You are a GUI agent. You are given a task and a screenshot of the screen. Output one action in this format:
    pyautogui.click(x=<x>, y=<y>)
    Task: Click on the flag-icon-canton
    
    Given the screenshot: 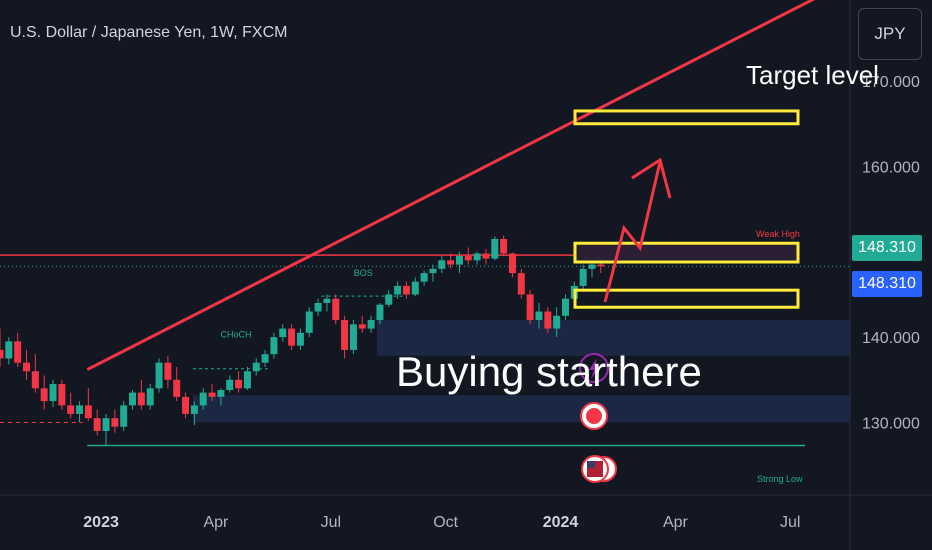 What is the action you would take?
    pyautogui.click(x=591, y=464)
    